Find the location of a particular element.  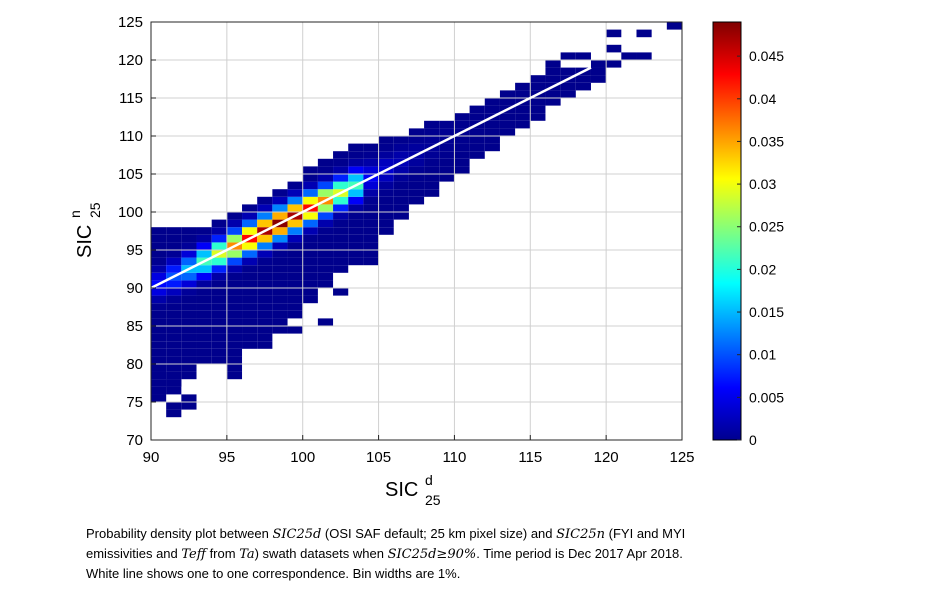

x-tick-label: 95 is located at coordinates (227, 457).